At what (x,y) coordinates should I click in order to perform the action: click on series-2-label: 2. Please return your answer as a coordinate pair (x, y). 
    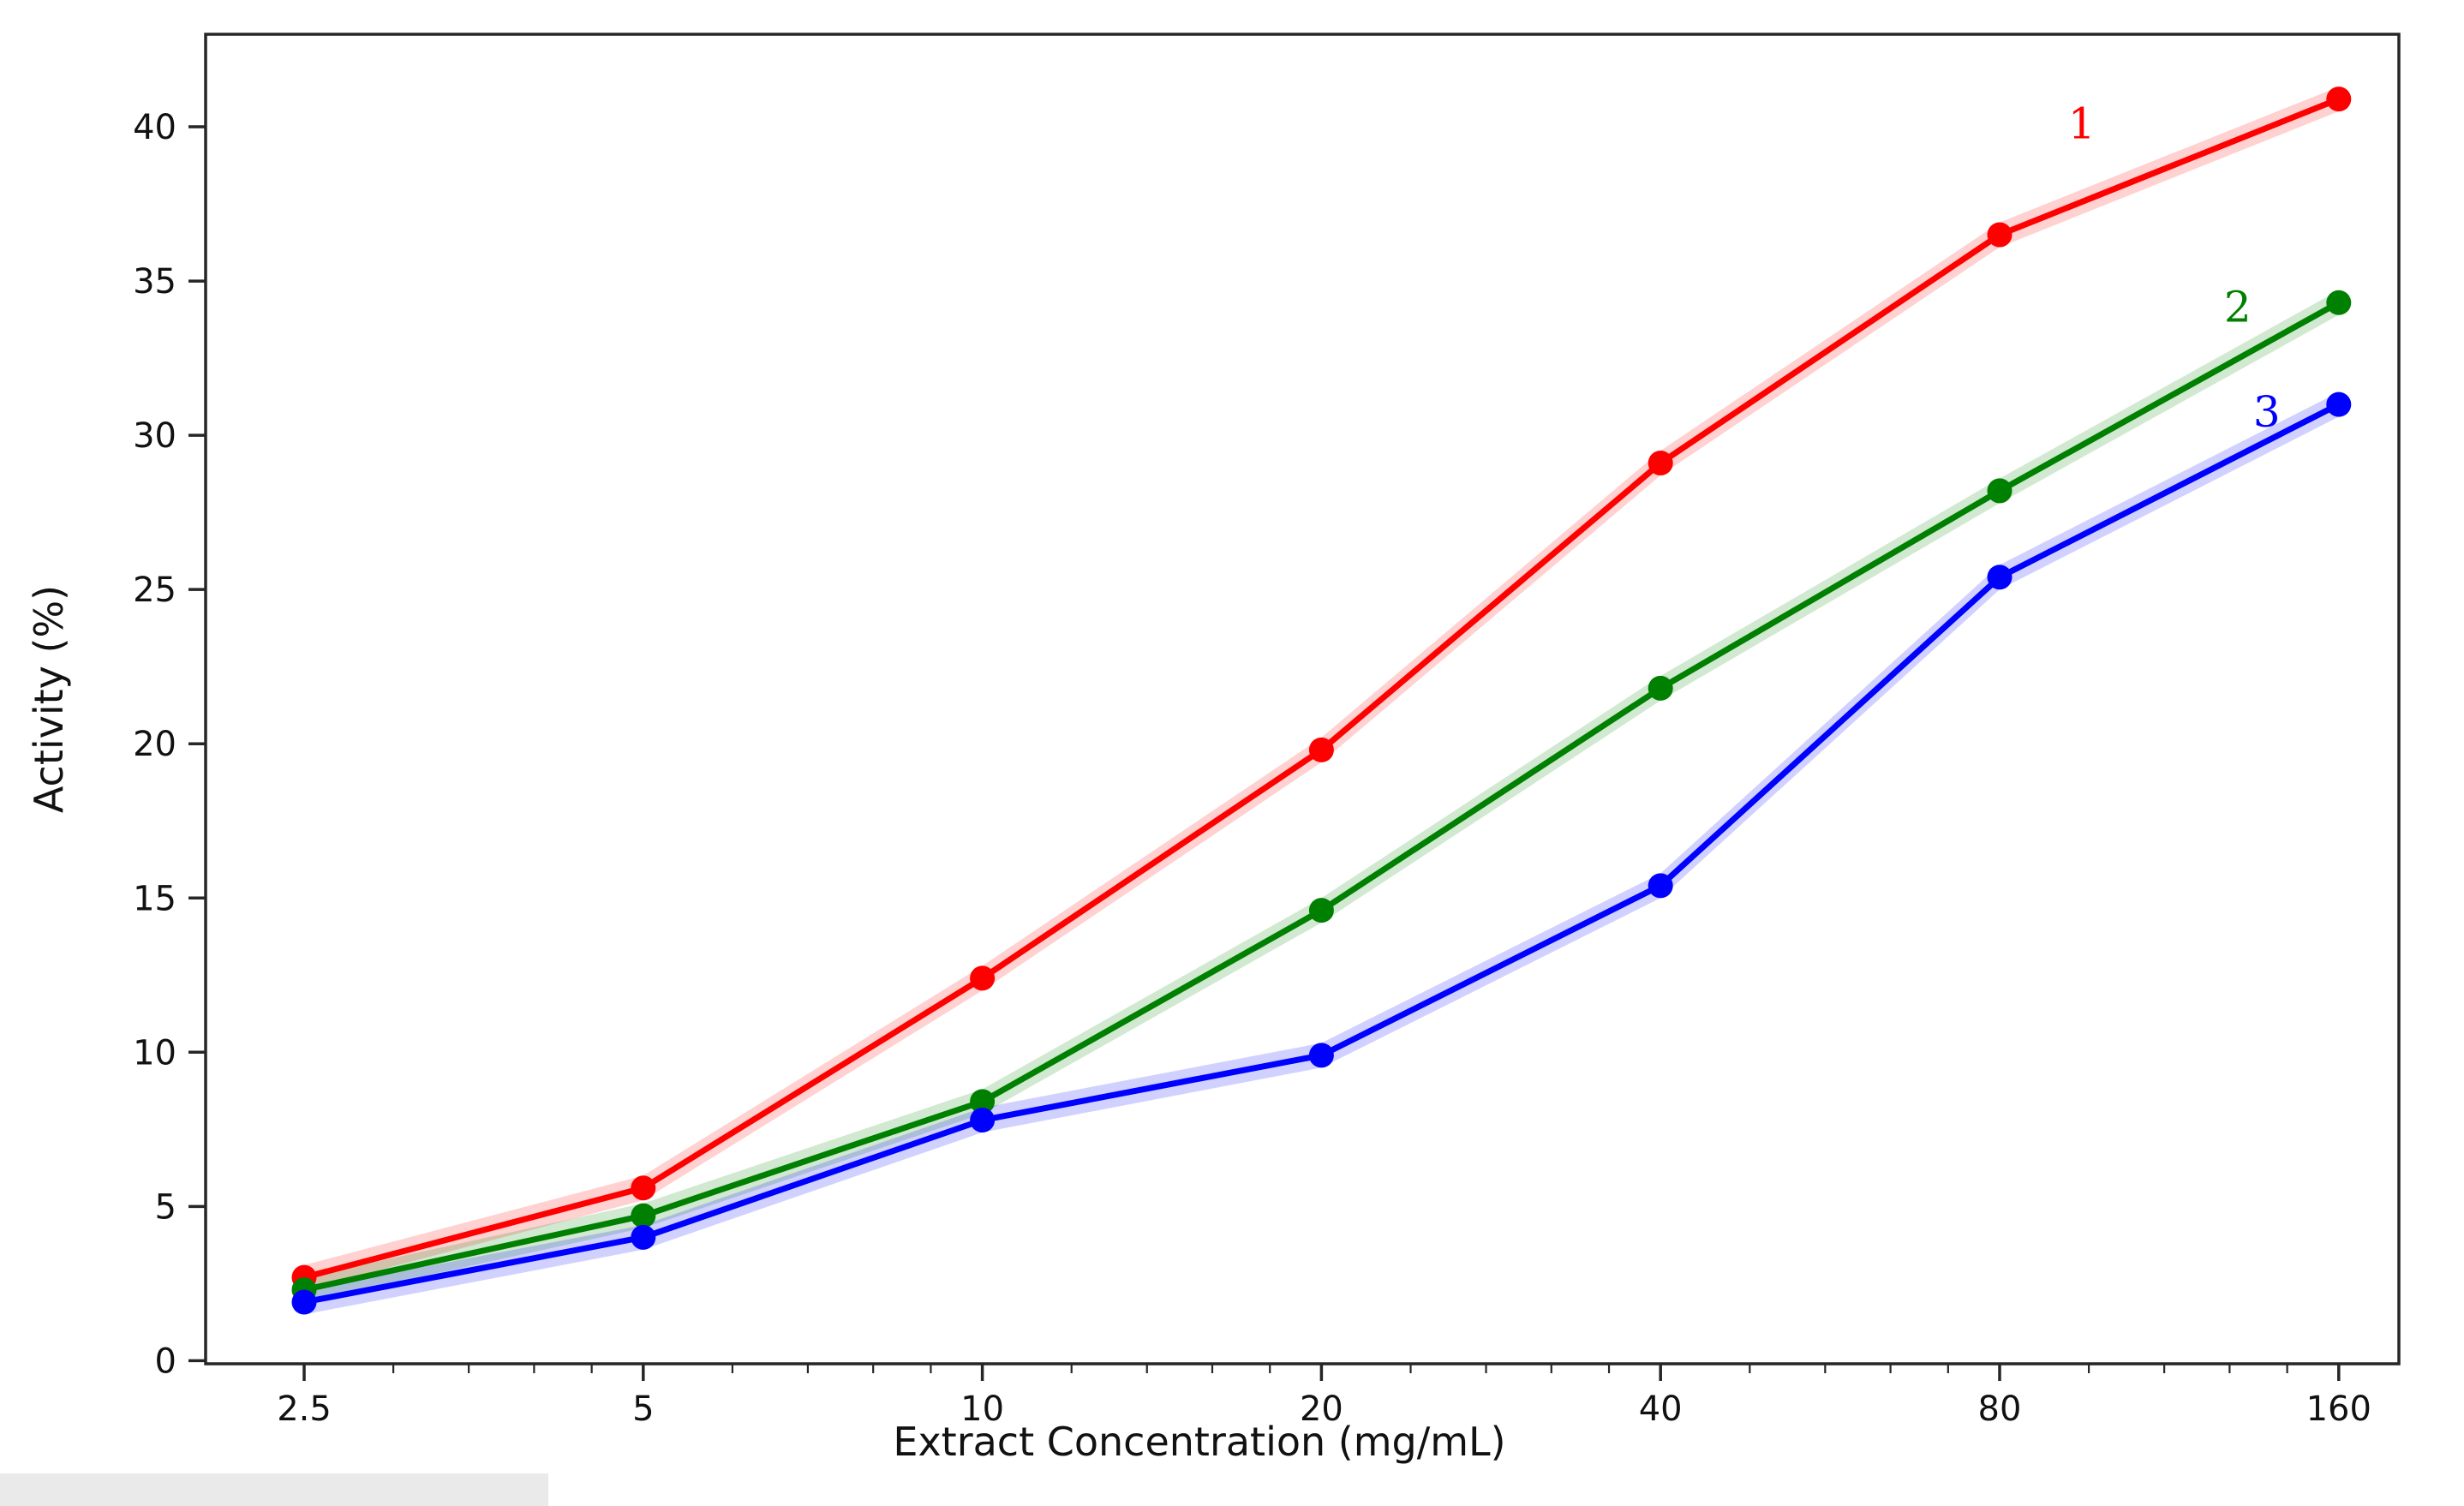
    Looking at the image, I should click on (2238, 307).